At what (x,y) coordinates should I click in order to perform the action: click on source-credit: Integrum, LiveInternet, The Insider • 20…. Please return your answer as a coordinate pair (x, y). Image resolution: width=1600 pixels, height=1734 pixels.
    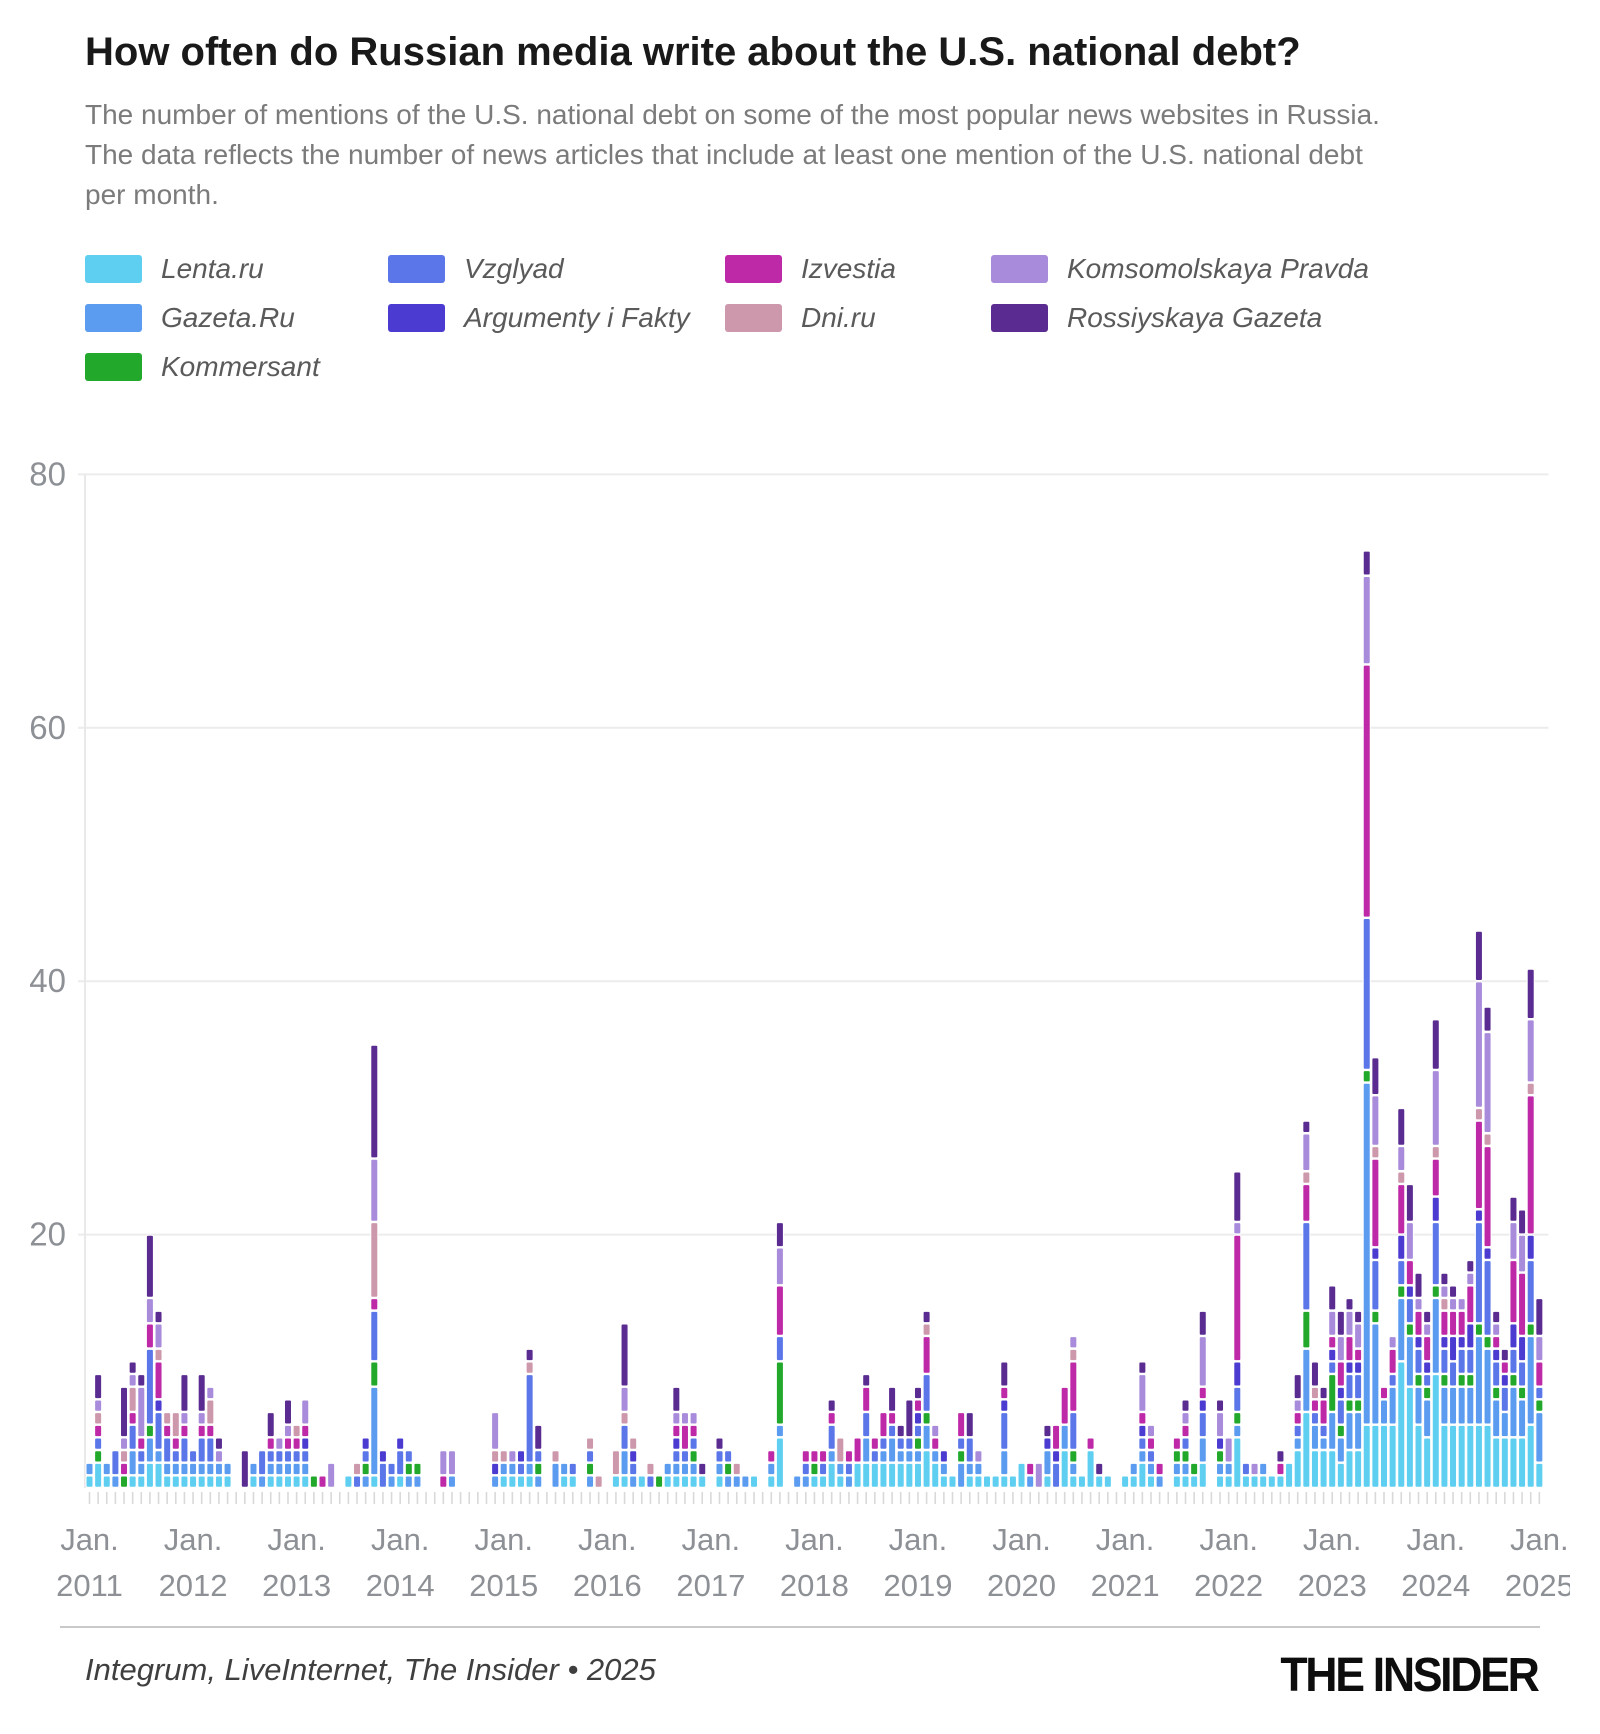
    Looking at the image, I should click on (370, 1669).